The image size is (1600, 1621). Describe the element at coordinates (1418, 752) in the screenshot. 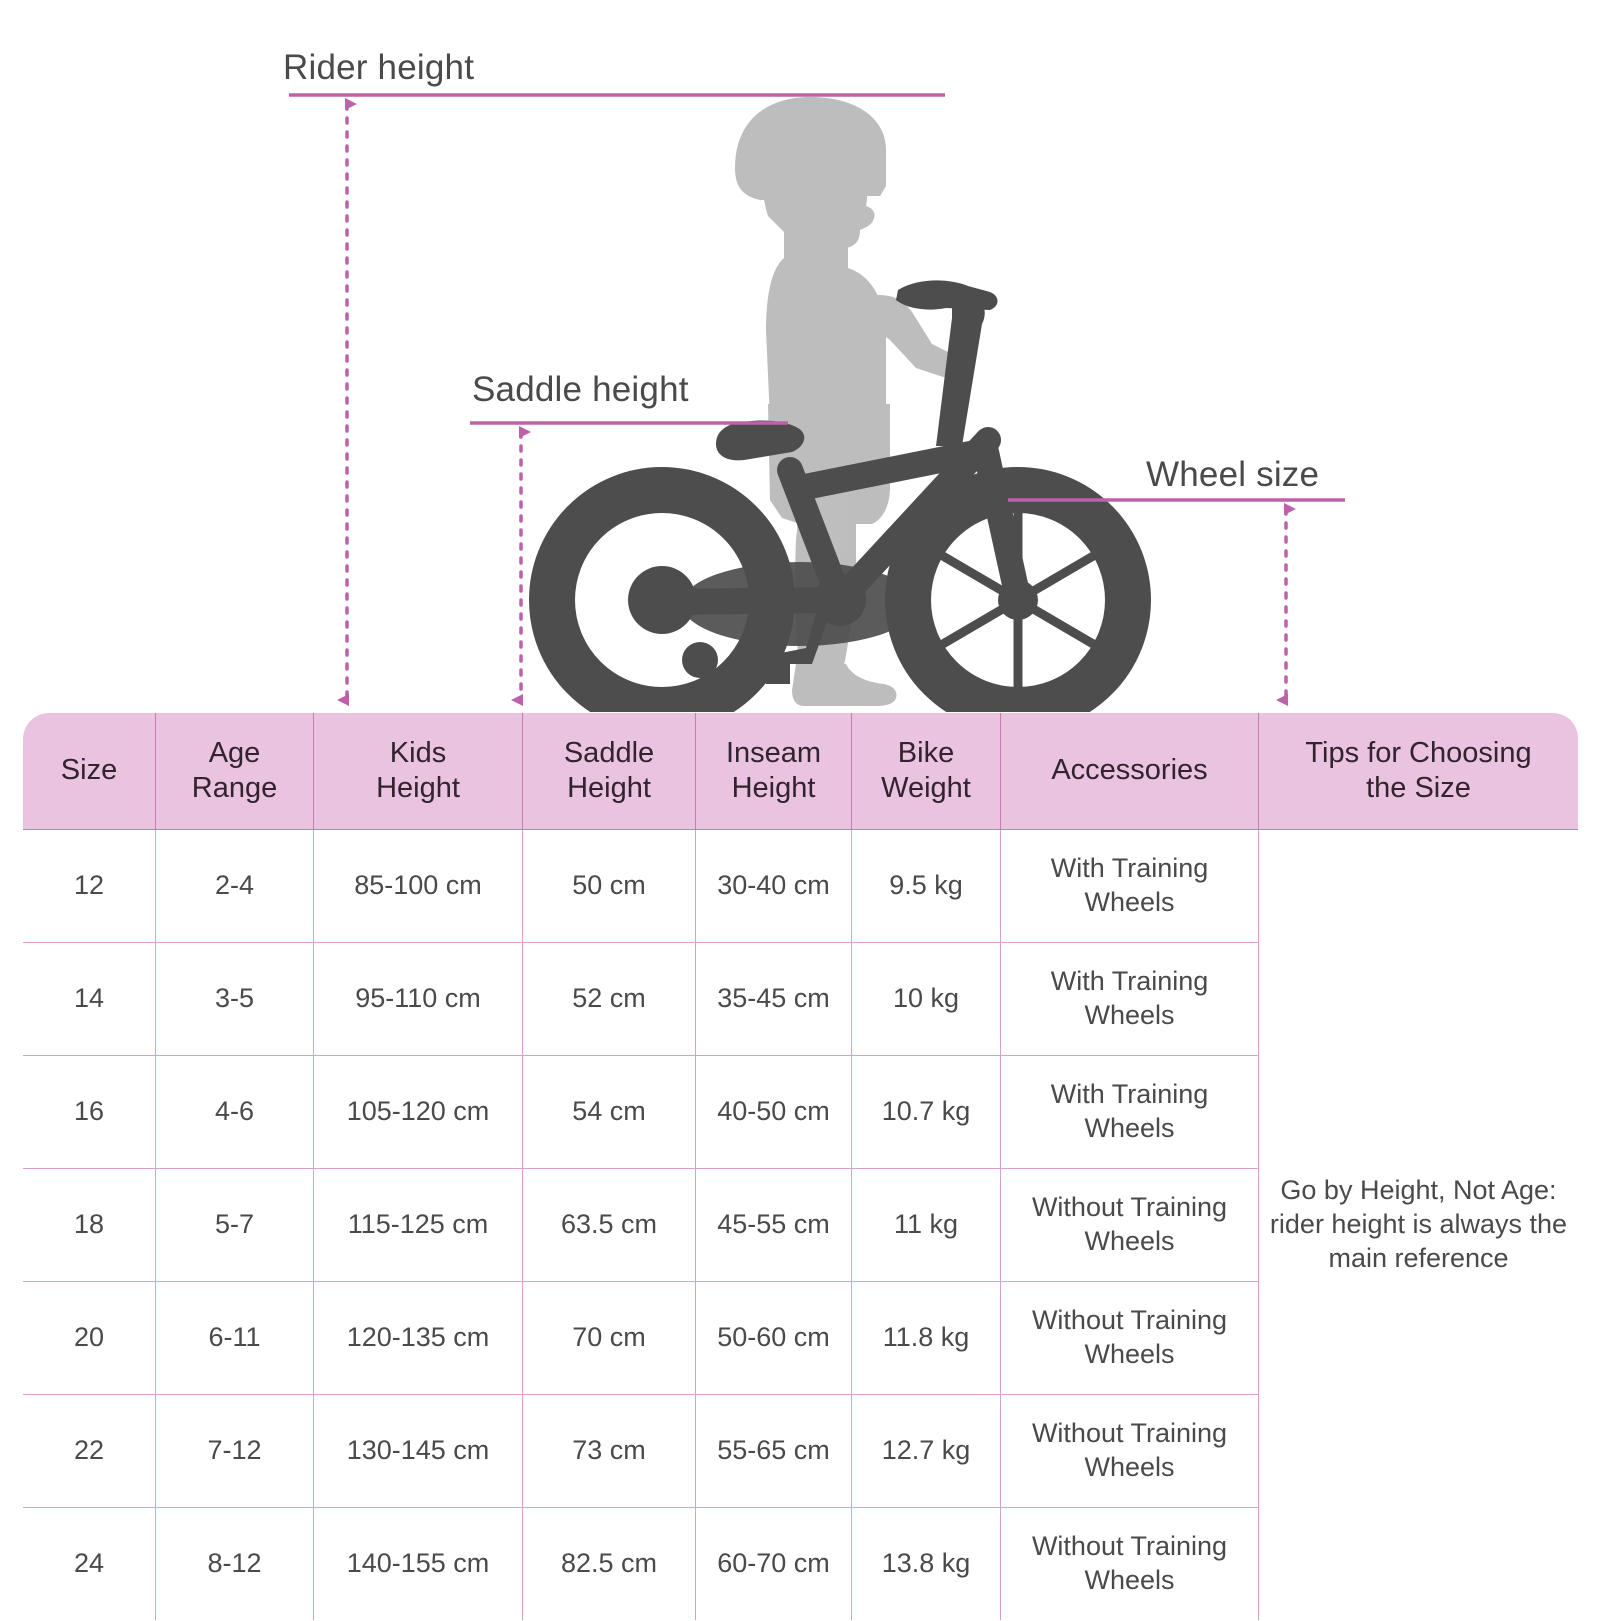

I see `header-text-line1: Tips for Choosing` at that location.